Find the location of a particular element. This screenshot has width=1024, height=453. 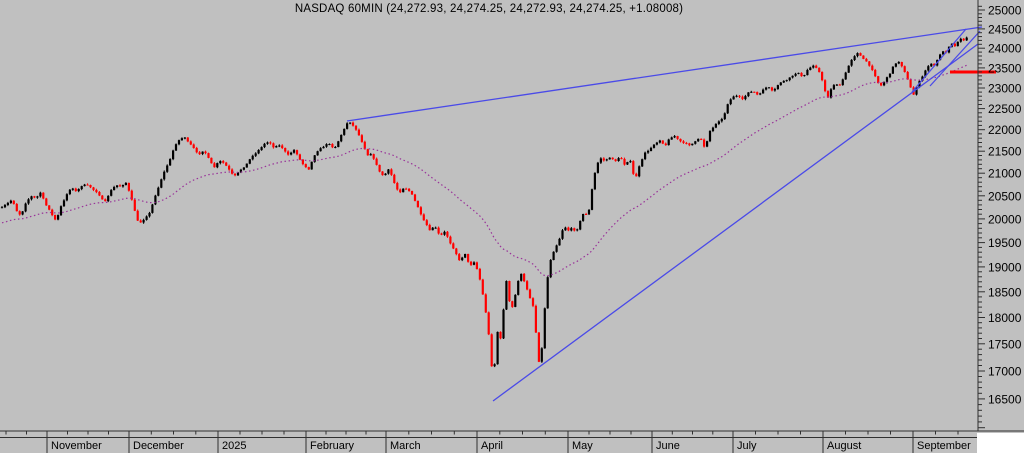

terminal-channel-a is located at coordinates (939, 60).